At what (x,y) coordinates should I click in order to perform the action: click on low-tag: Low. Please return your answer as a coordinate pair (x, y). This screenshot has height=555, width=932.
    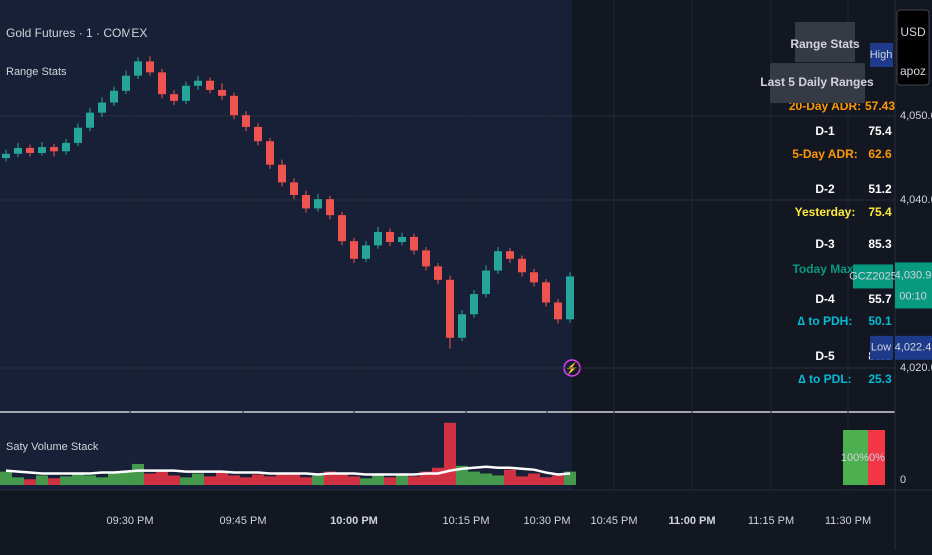
    Looking at the image, I should click on (881, 348).